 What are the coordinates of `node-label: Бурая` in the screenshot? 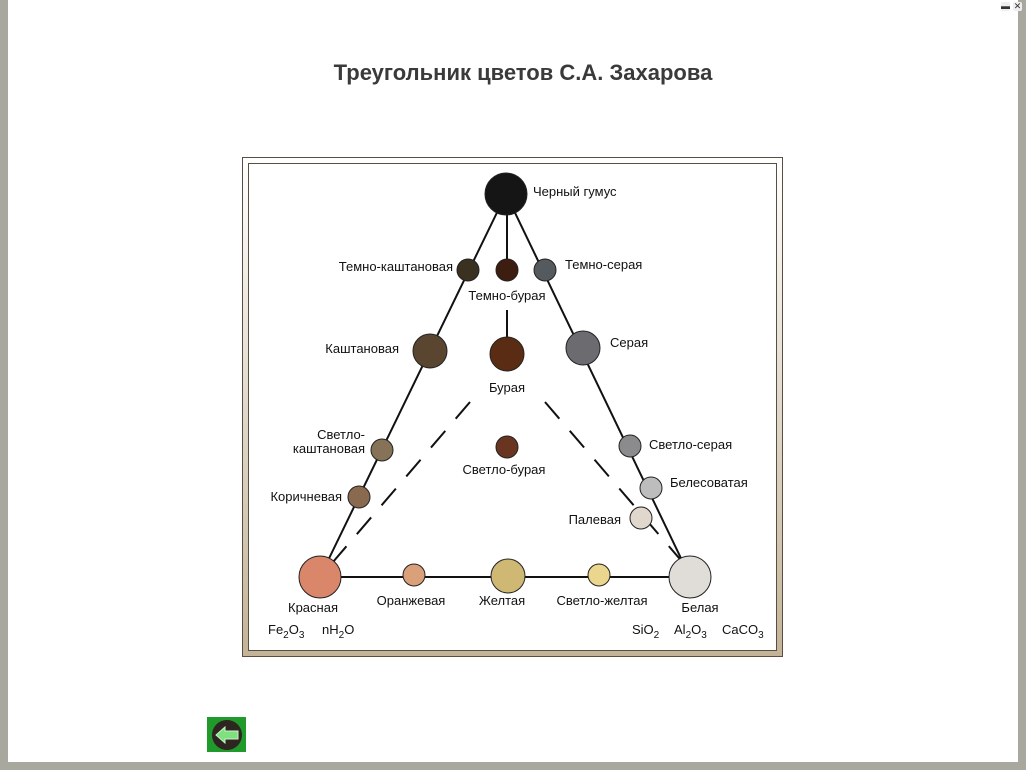 It's located at (507, 387).